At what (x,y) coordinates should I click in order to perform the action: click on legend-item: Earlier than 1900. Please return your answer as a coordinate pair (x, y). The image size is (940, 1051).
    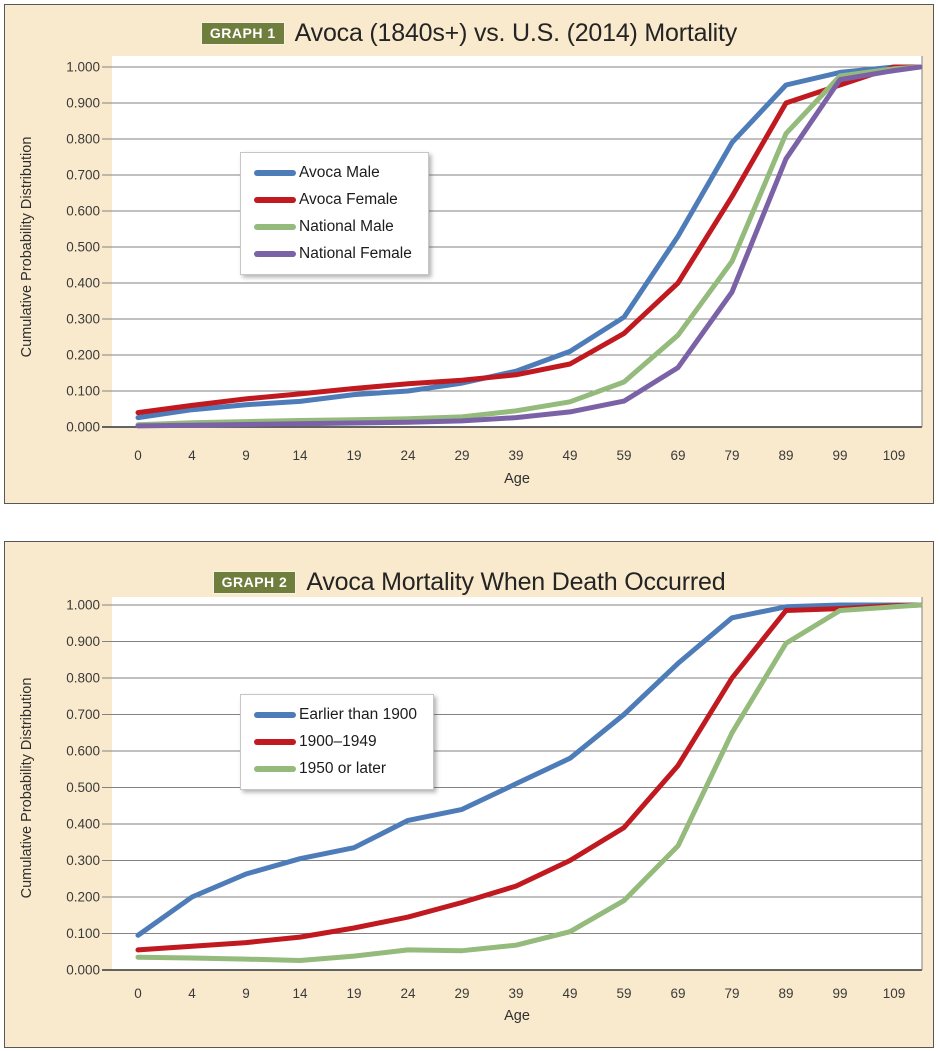
    Looking at the image, I should click on (335, 715).